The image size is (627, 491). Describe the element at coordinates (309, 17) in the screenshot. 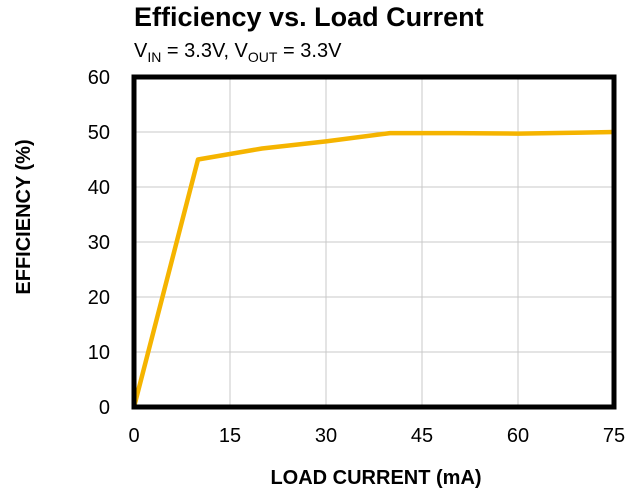

I see `chart-title: Efficiency vs. Load Current` at that location.